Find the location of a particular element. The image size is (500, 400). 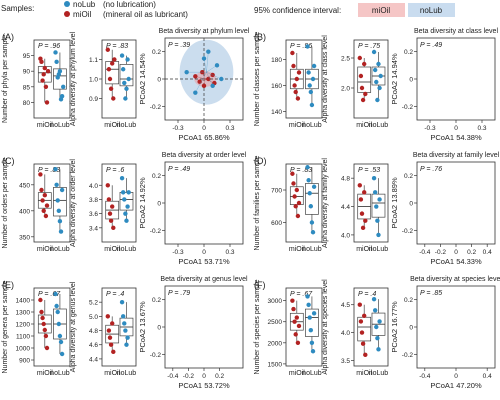

box1-pvalue: P = .67 is located at coordinates (301, 294).